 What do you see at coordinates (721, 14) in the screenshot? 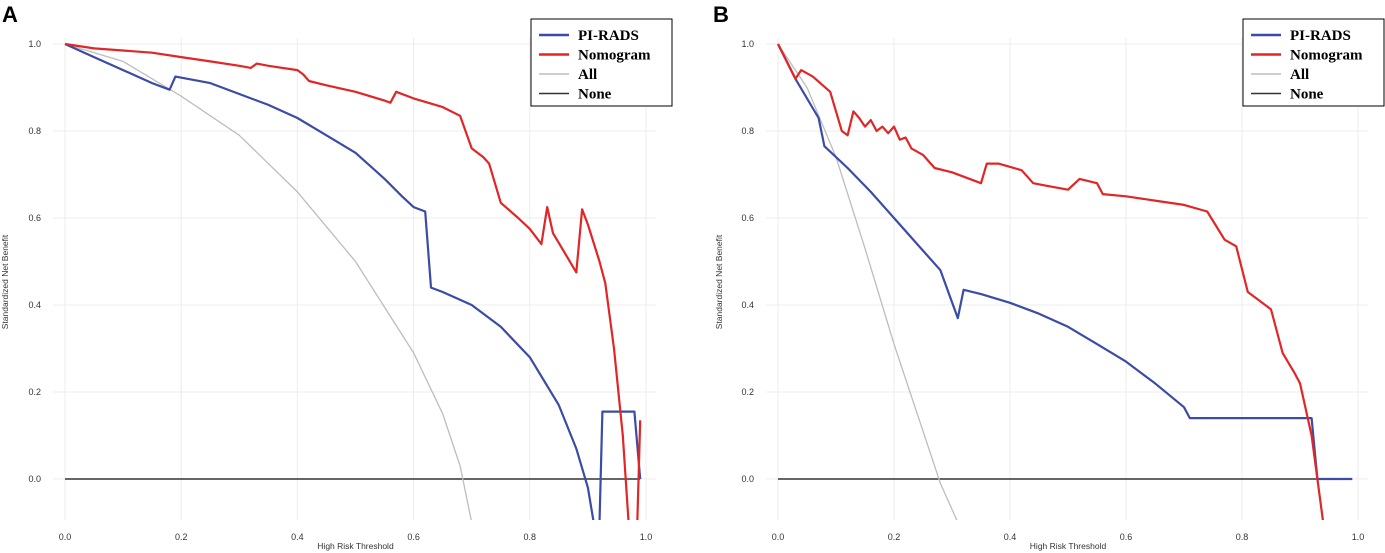
I see `panel-letter: B` at bounding box center [721, 14].